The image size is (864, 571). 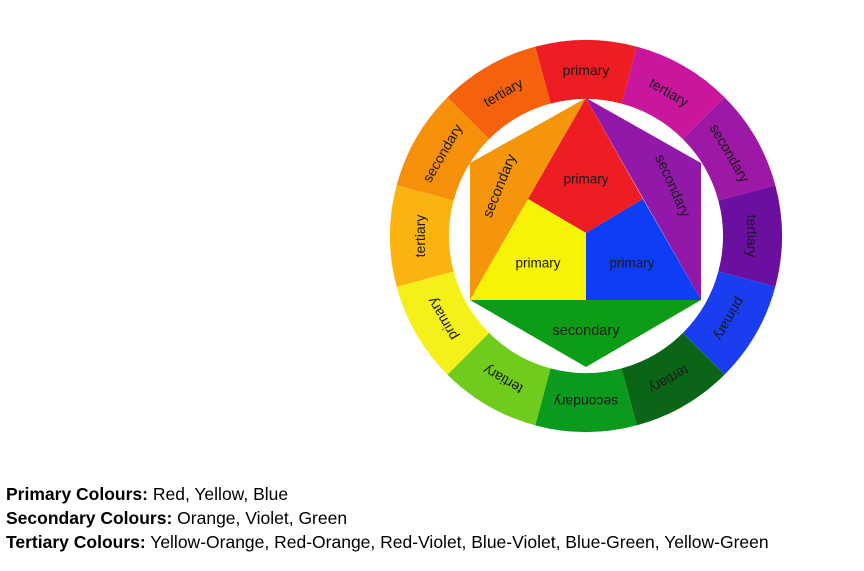 I want to click on legend-secondary-term: Secondary Colours:, so click(x=89, y=518).